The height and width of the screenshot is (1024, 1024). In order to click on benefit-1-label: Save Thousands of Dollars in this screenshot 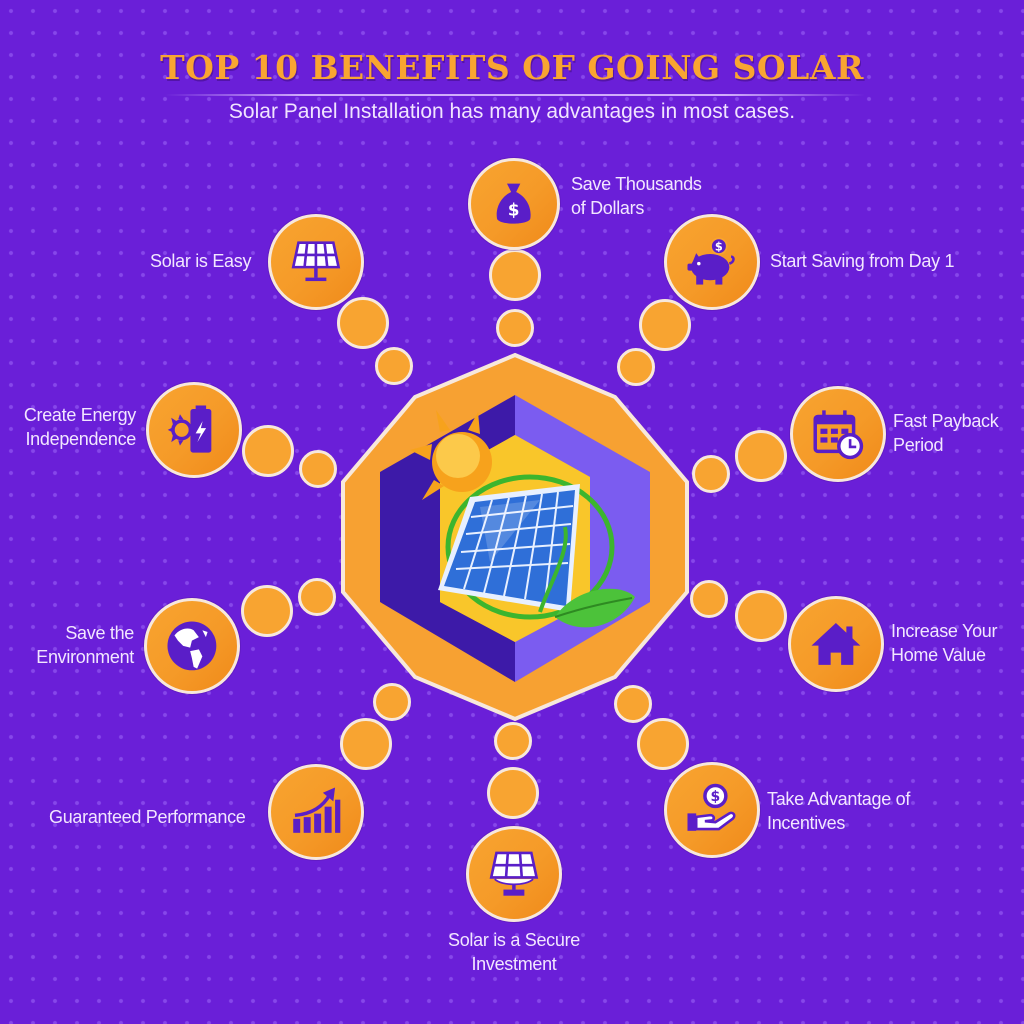, I will do `click(636, 196)`.